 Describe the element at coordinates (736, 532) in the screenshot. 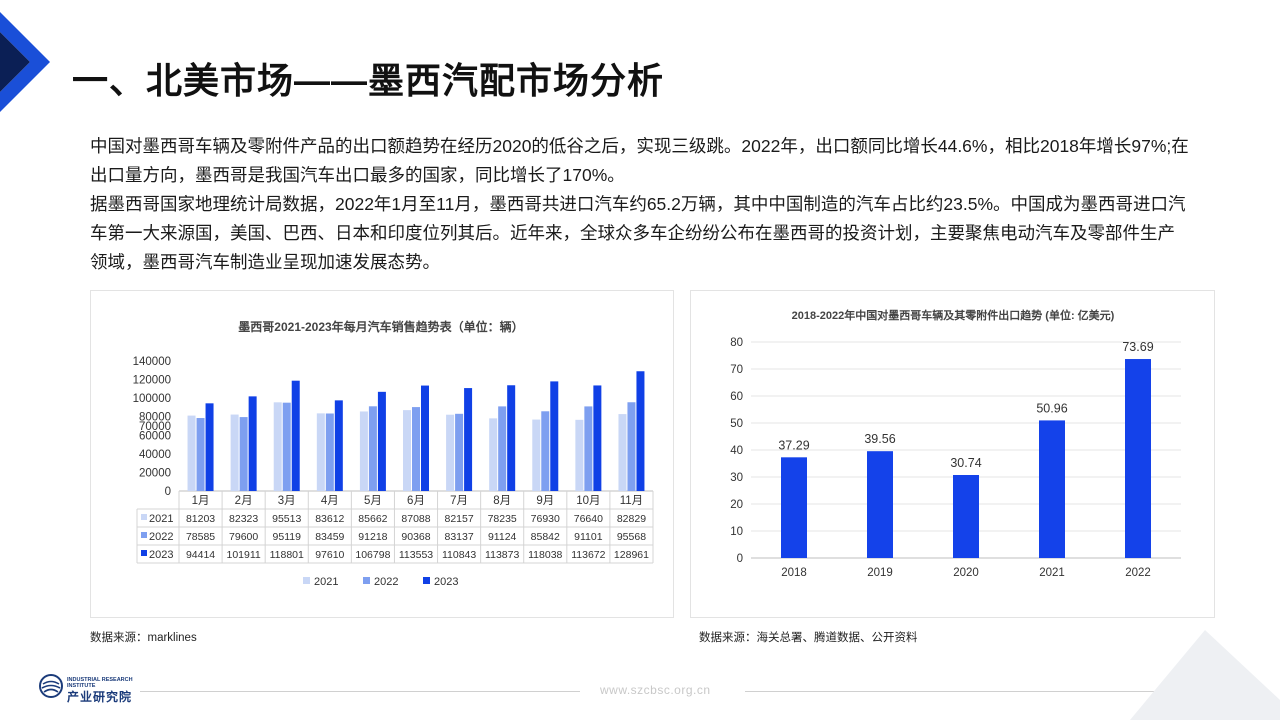

I see `y-tick-label: 10` at that location.